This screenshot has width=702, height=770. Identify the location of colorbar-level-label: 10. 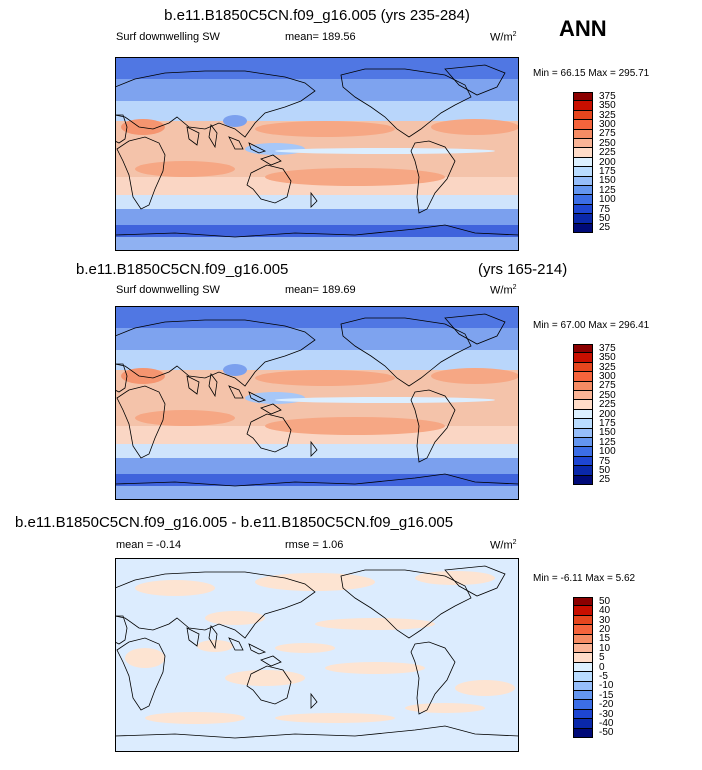
(605, 648).